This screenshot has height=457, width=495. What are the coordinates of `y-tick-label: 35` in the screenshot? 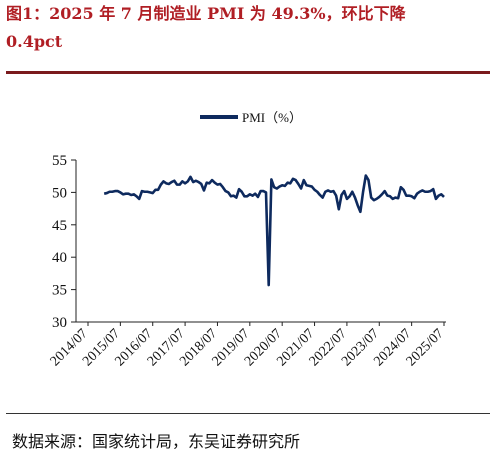 It's located at (59, 291).